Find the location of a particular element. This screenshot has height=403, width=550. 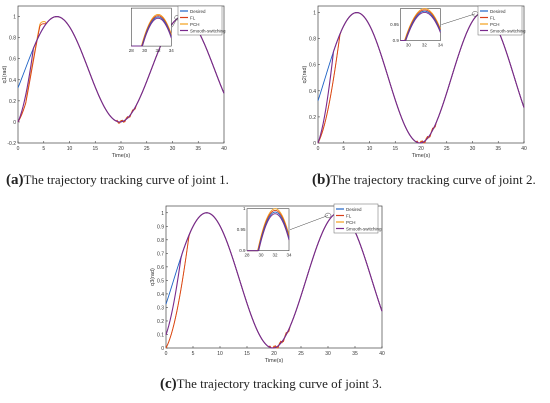

y-tick-label: 0.9 is located at coordinates (160, 227).